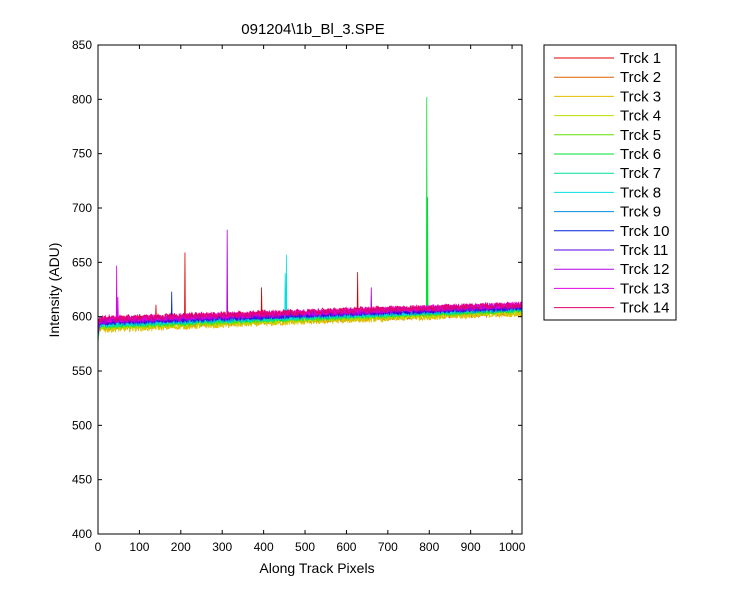  Describe the element at coordinates (82, 371) in the screenshot. I see `y-tick-label: 550` at that location.